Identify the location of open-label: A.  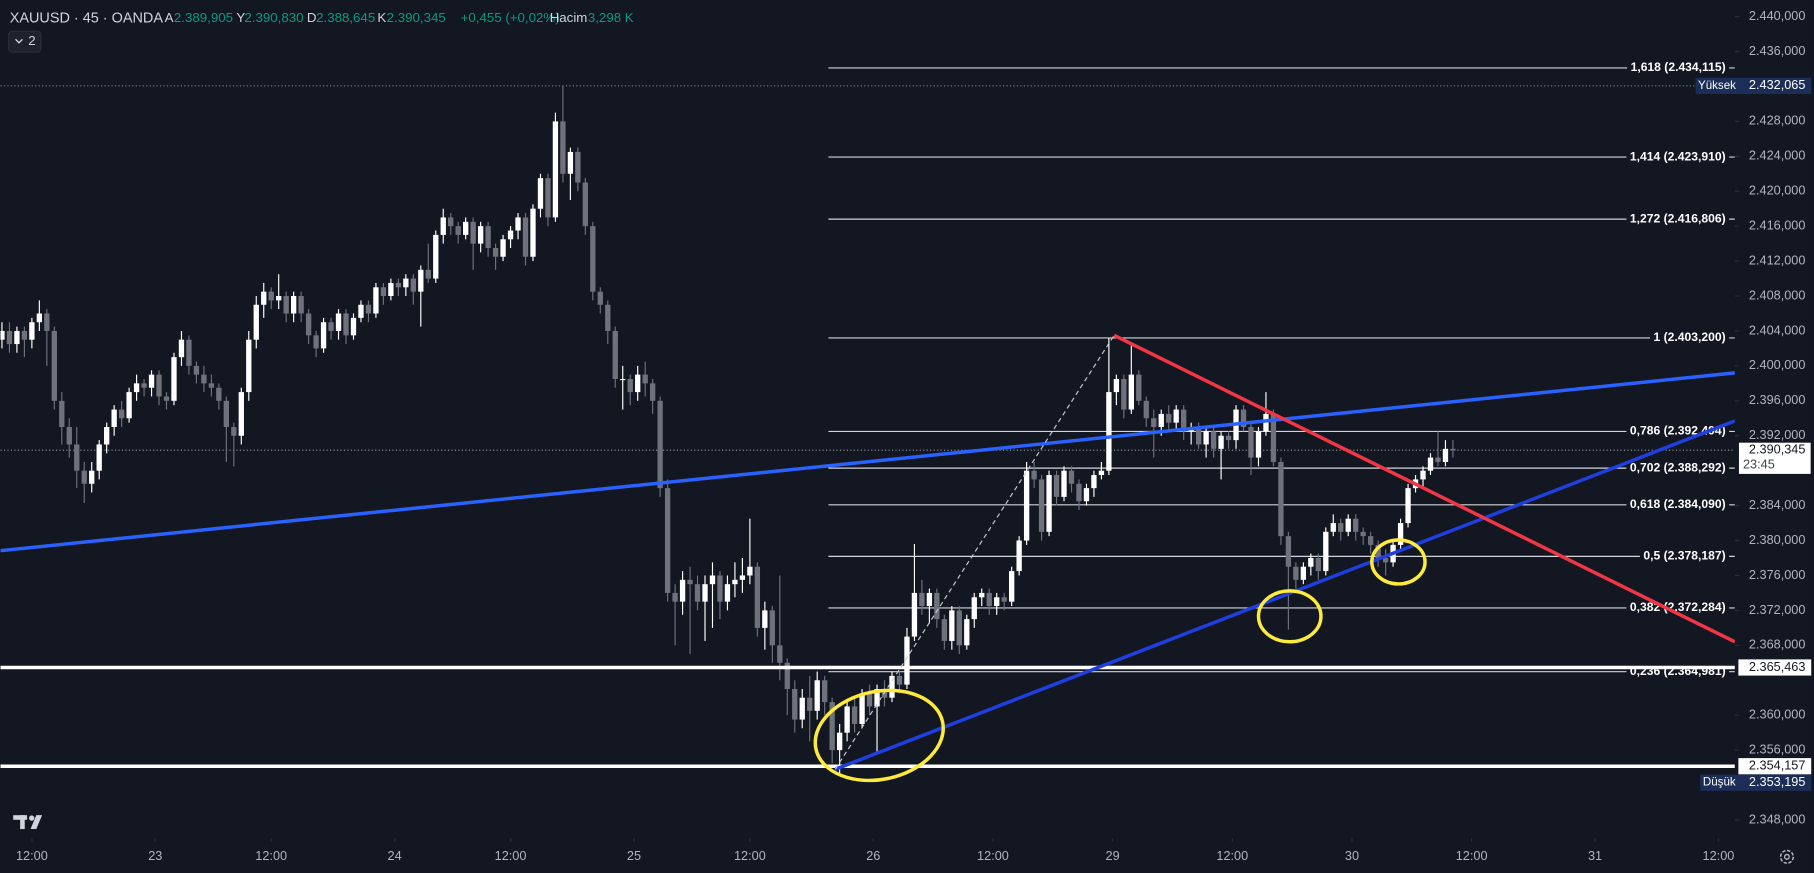
(169, 17).